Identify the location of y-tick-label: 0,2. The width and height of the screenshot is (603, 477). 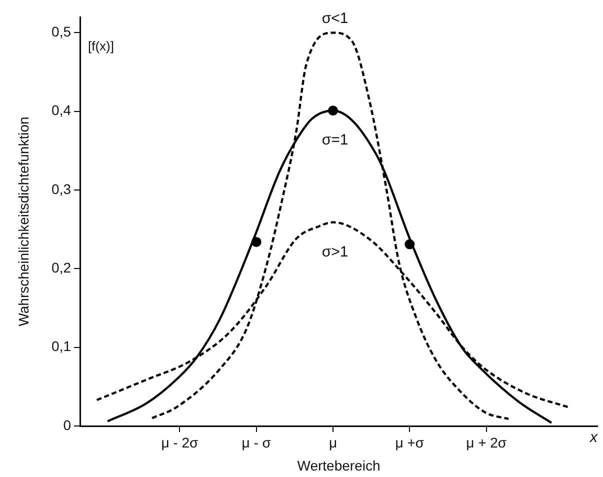
(62, 268).